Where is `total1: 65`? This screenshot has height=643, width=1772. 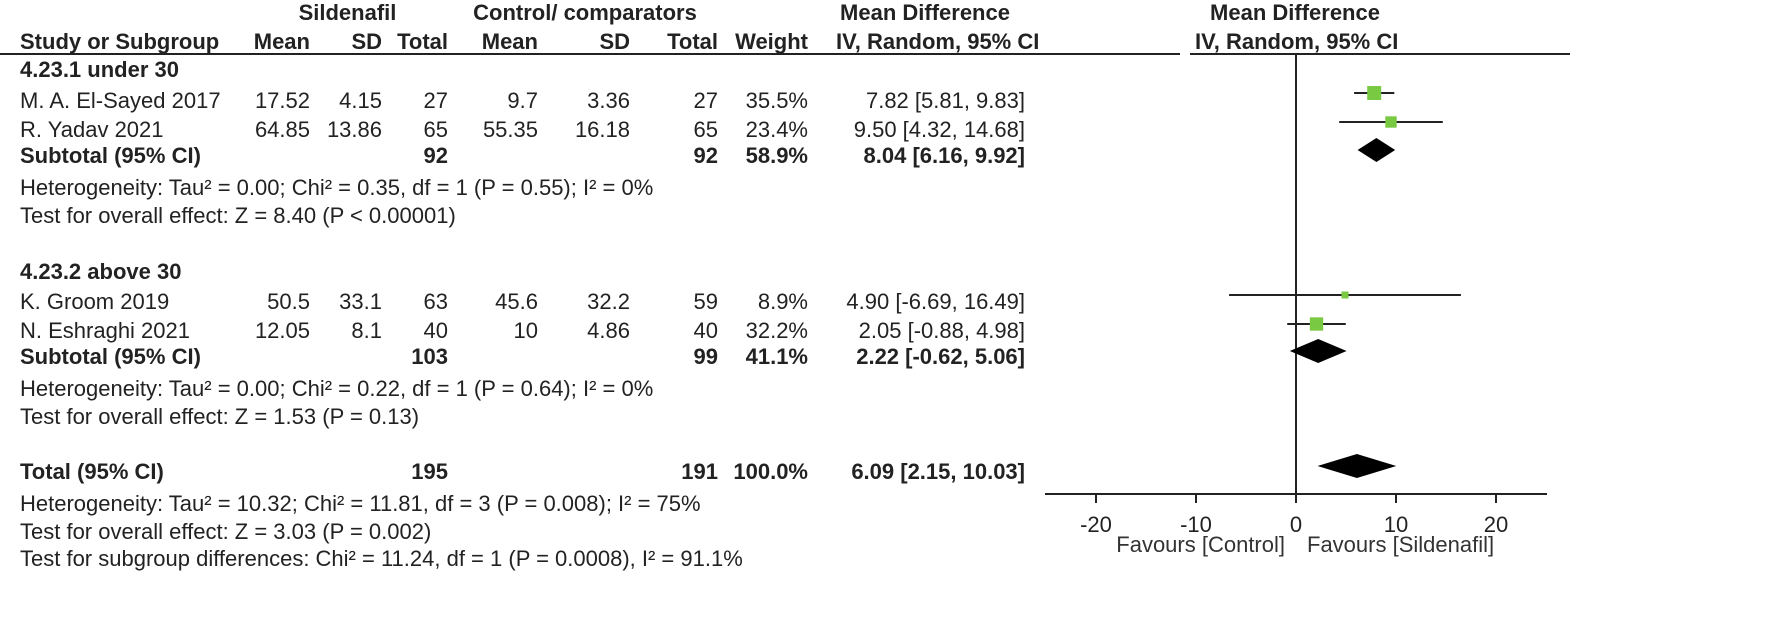
total1: 65 is located at coordinates (435, 129).